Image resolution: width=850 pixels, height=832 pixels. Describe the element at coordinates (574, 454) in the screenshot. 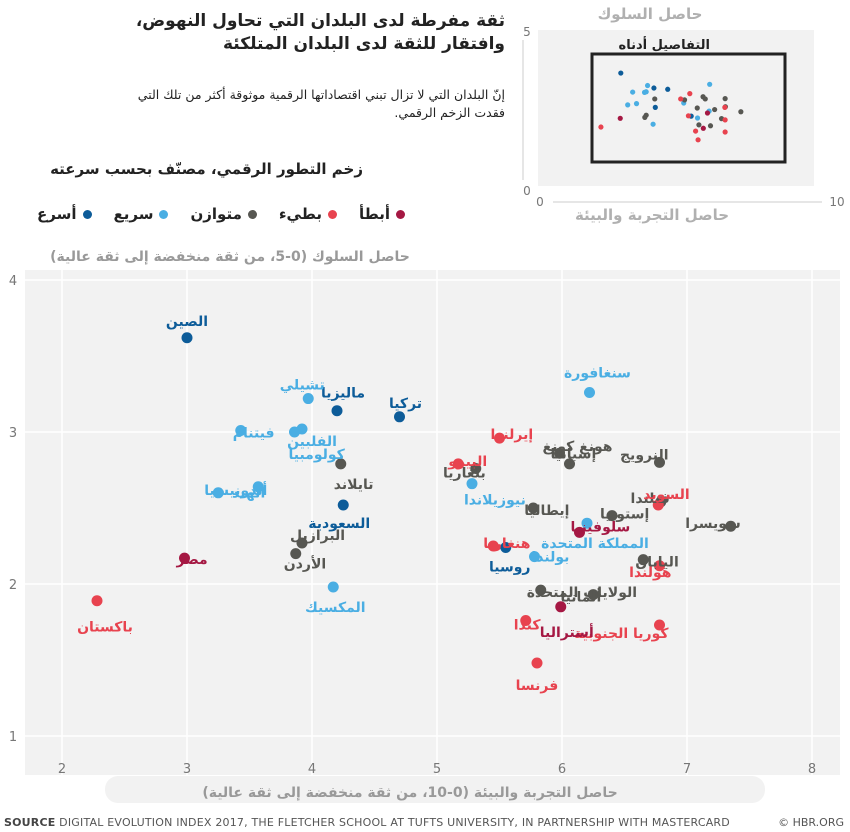

I see `point-label: إسبانيا` at that location.